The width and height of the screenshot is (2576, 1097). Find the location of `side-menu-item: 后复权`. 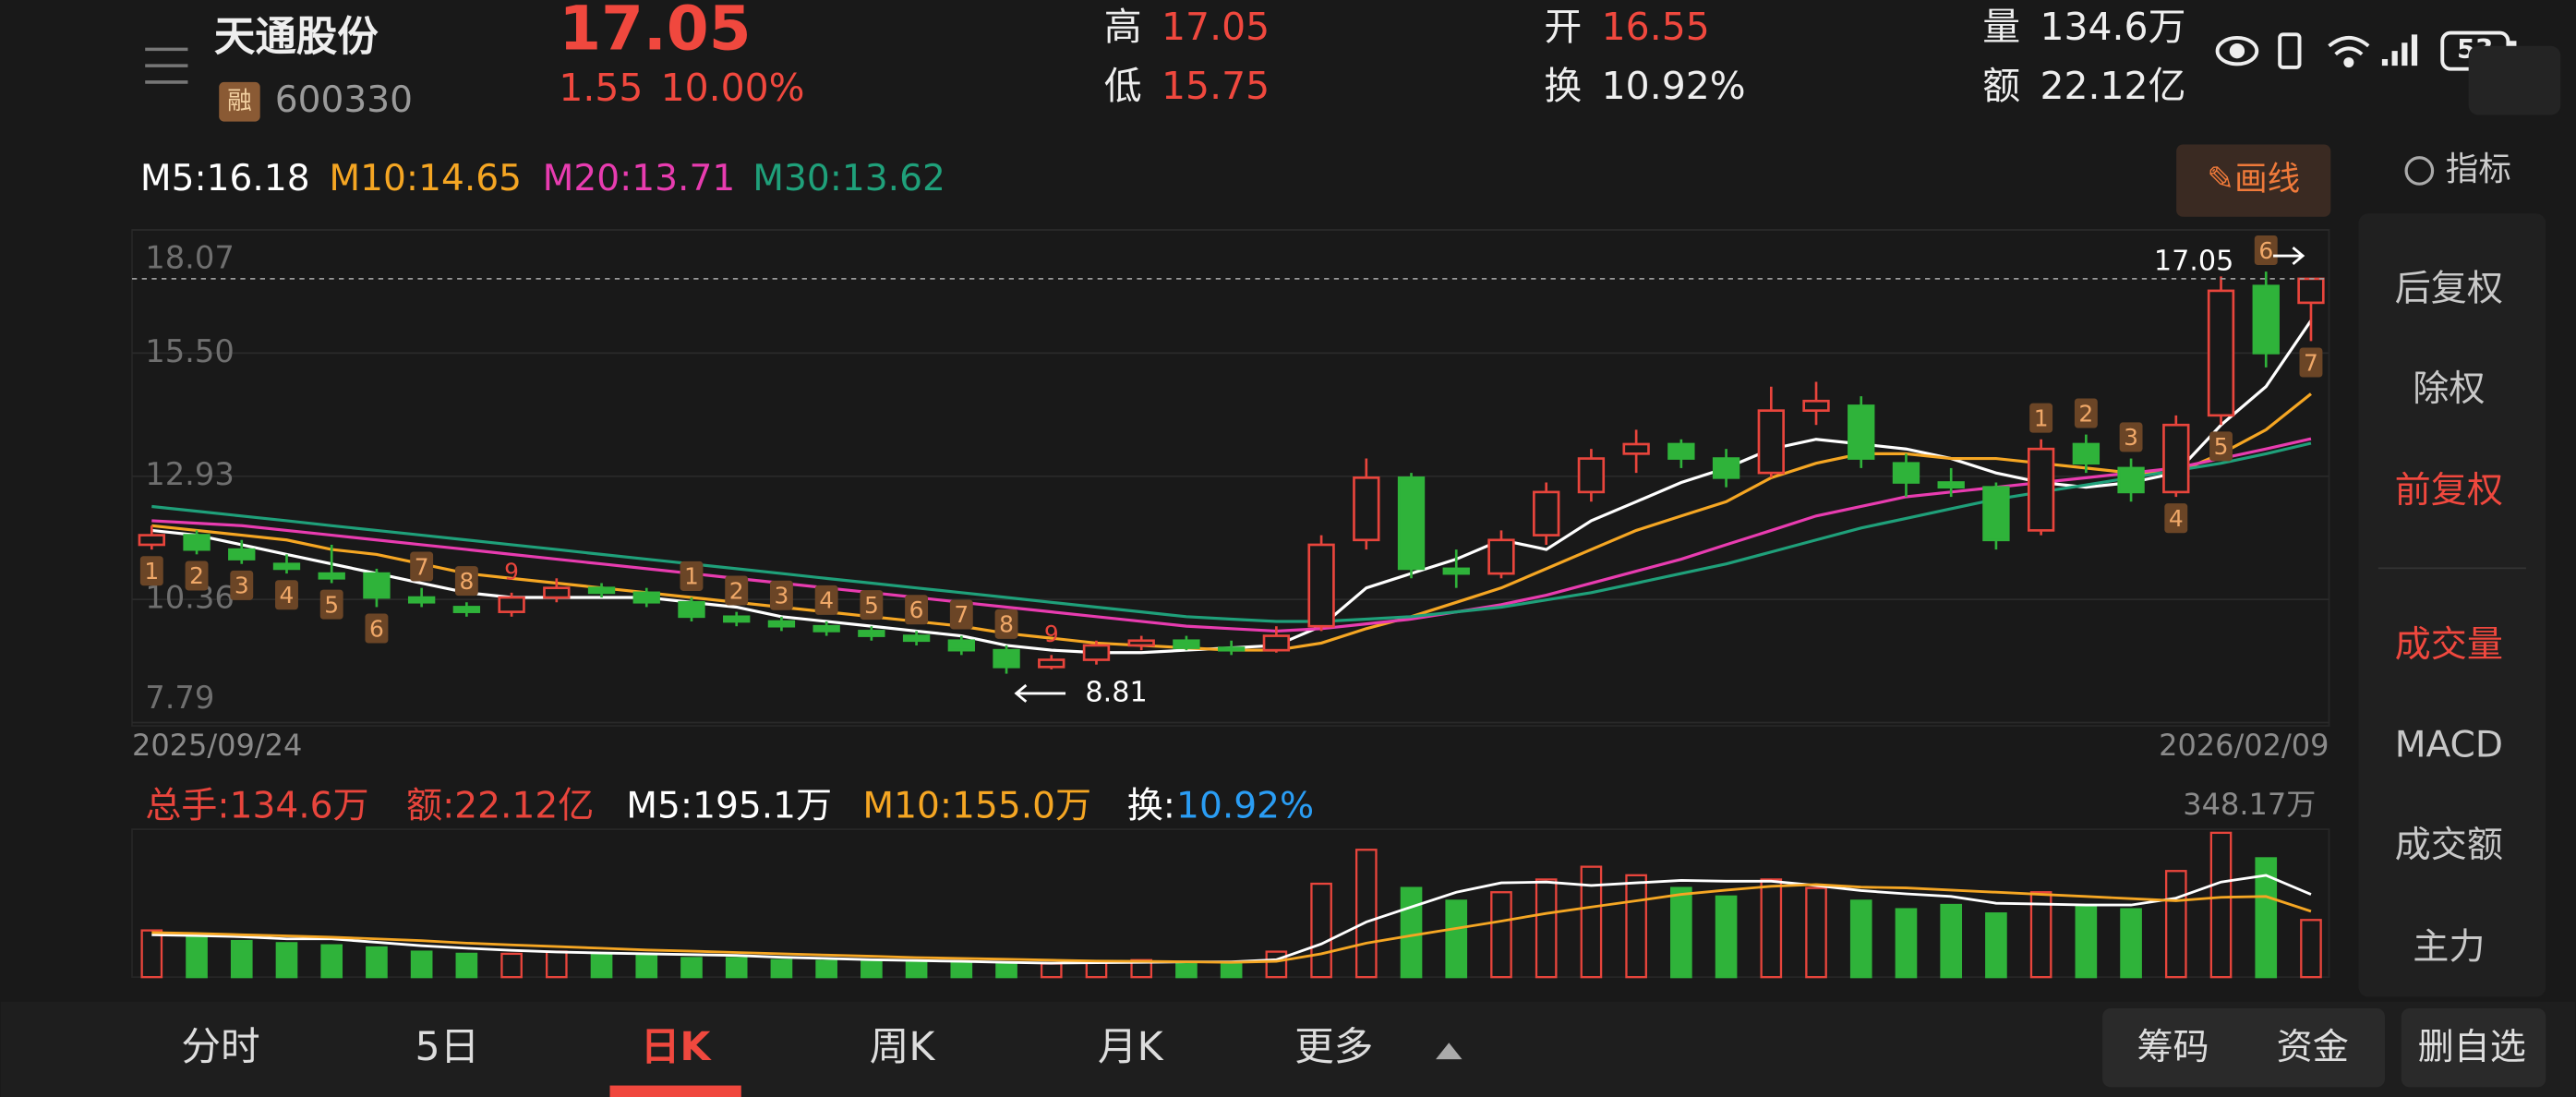

side-menu-item: 后复权 is located at coordinates (2449, 288).